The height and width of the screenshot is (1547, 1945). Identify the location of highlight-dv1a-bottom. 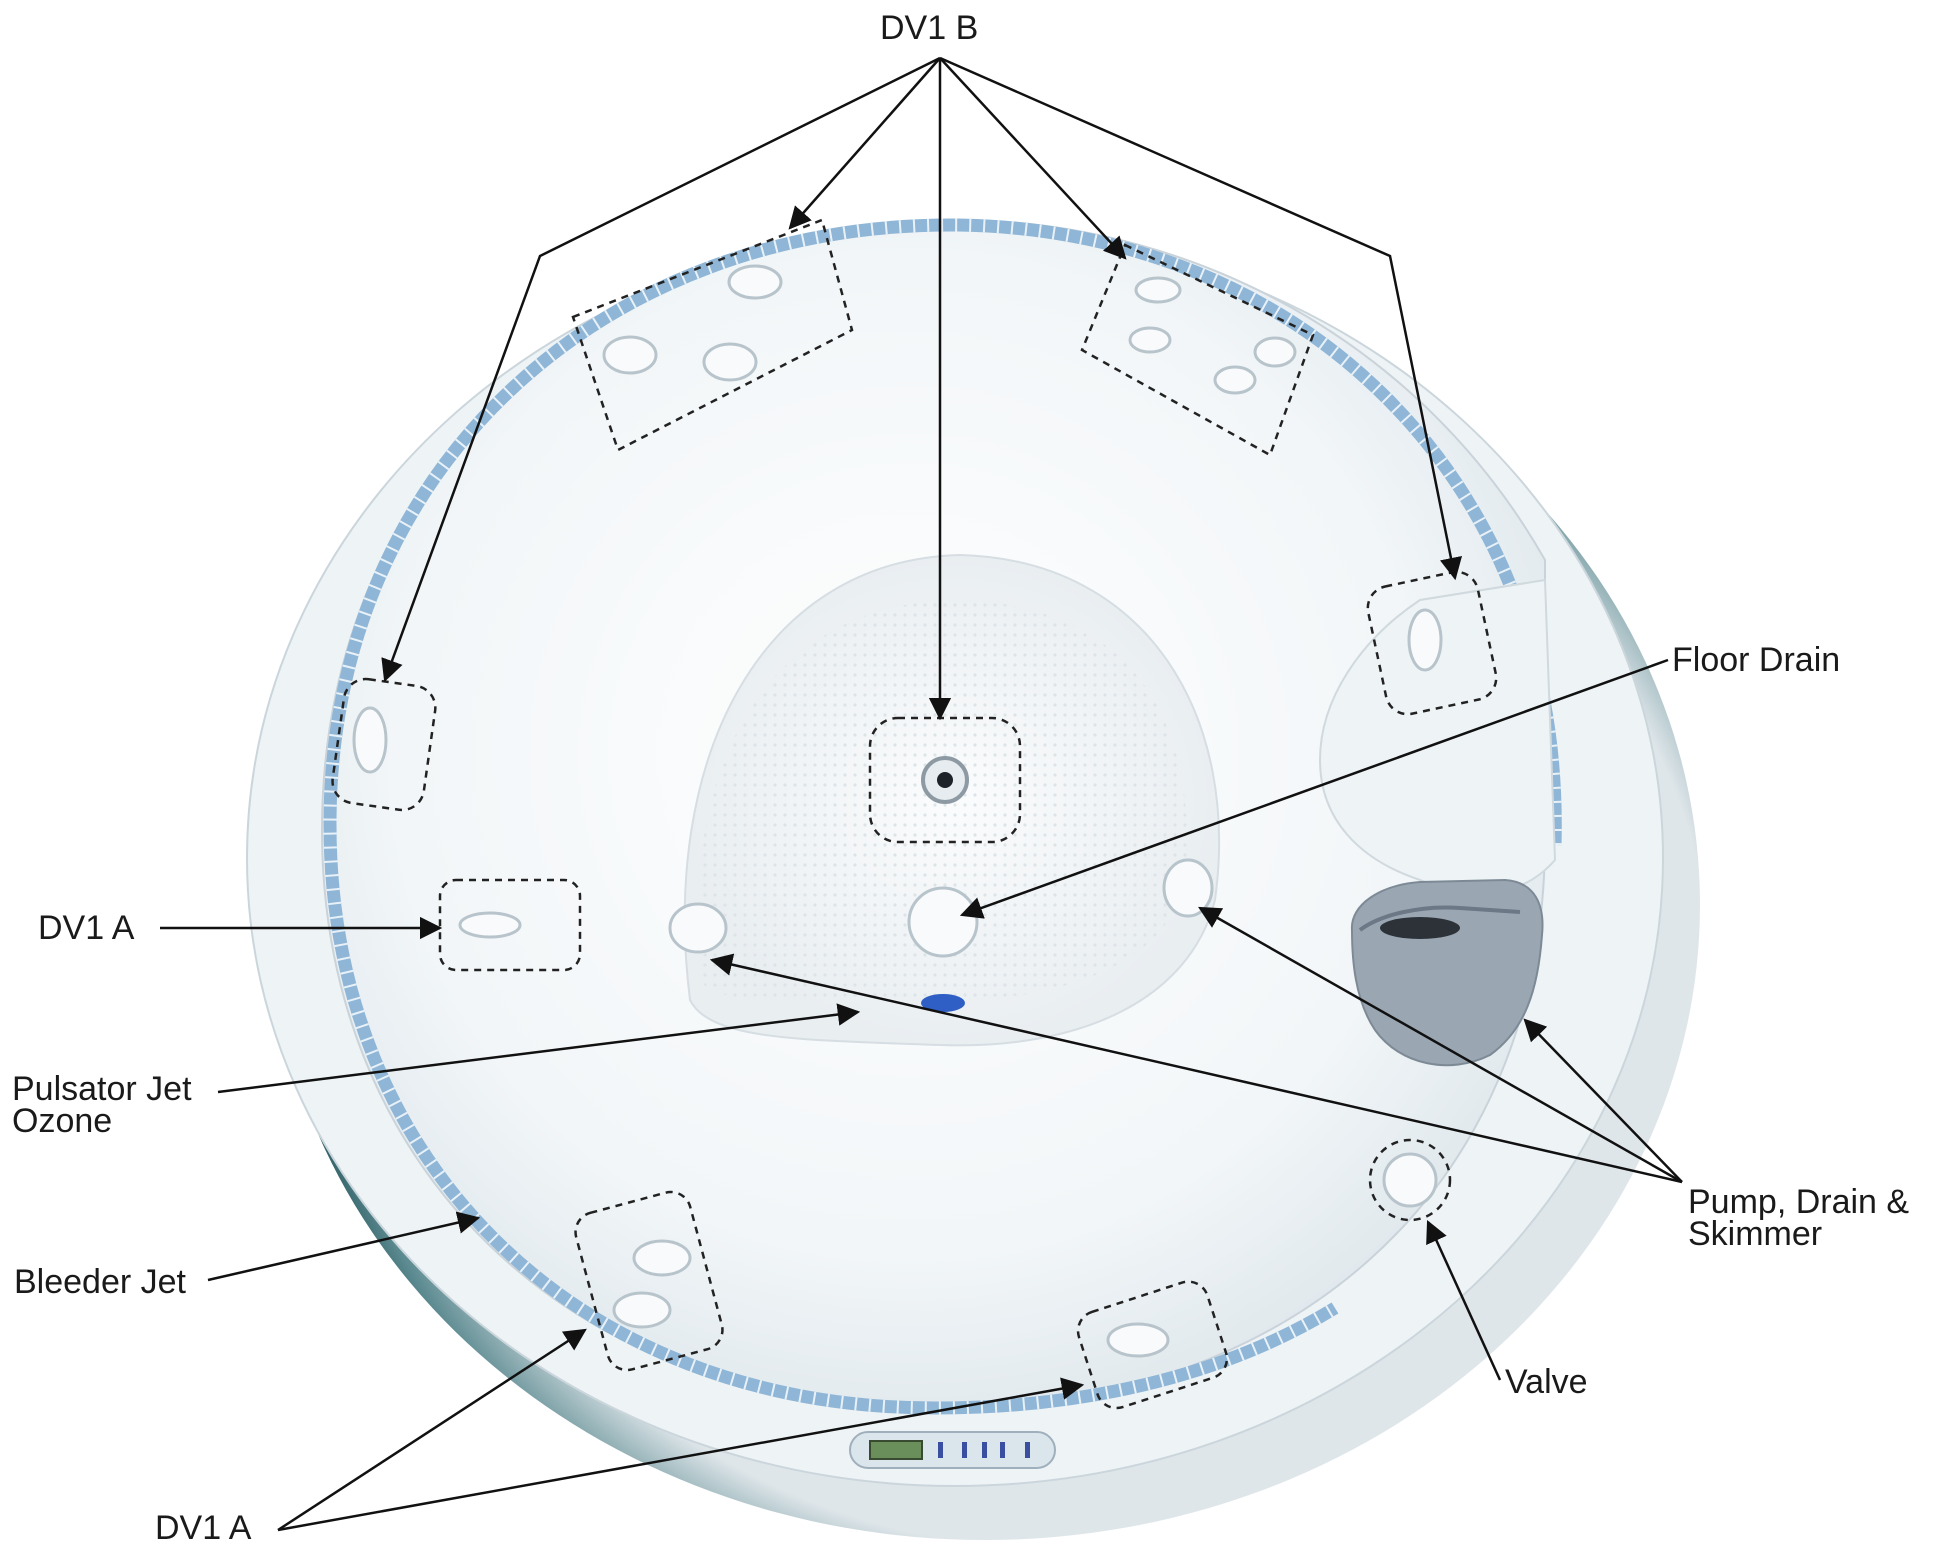
(1152, 1345).